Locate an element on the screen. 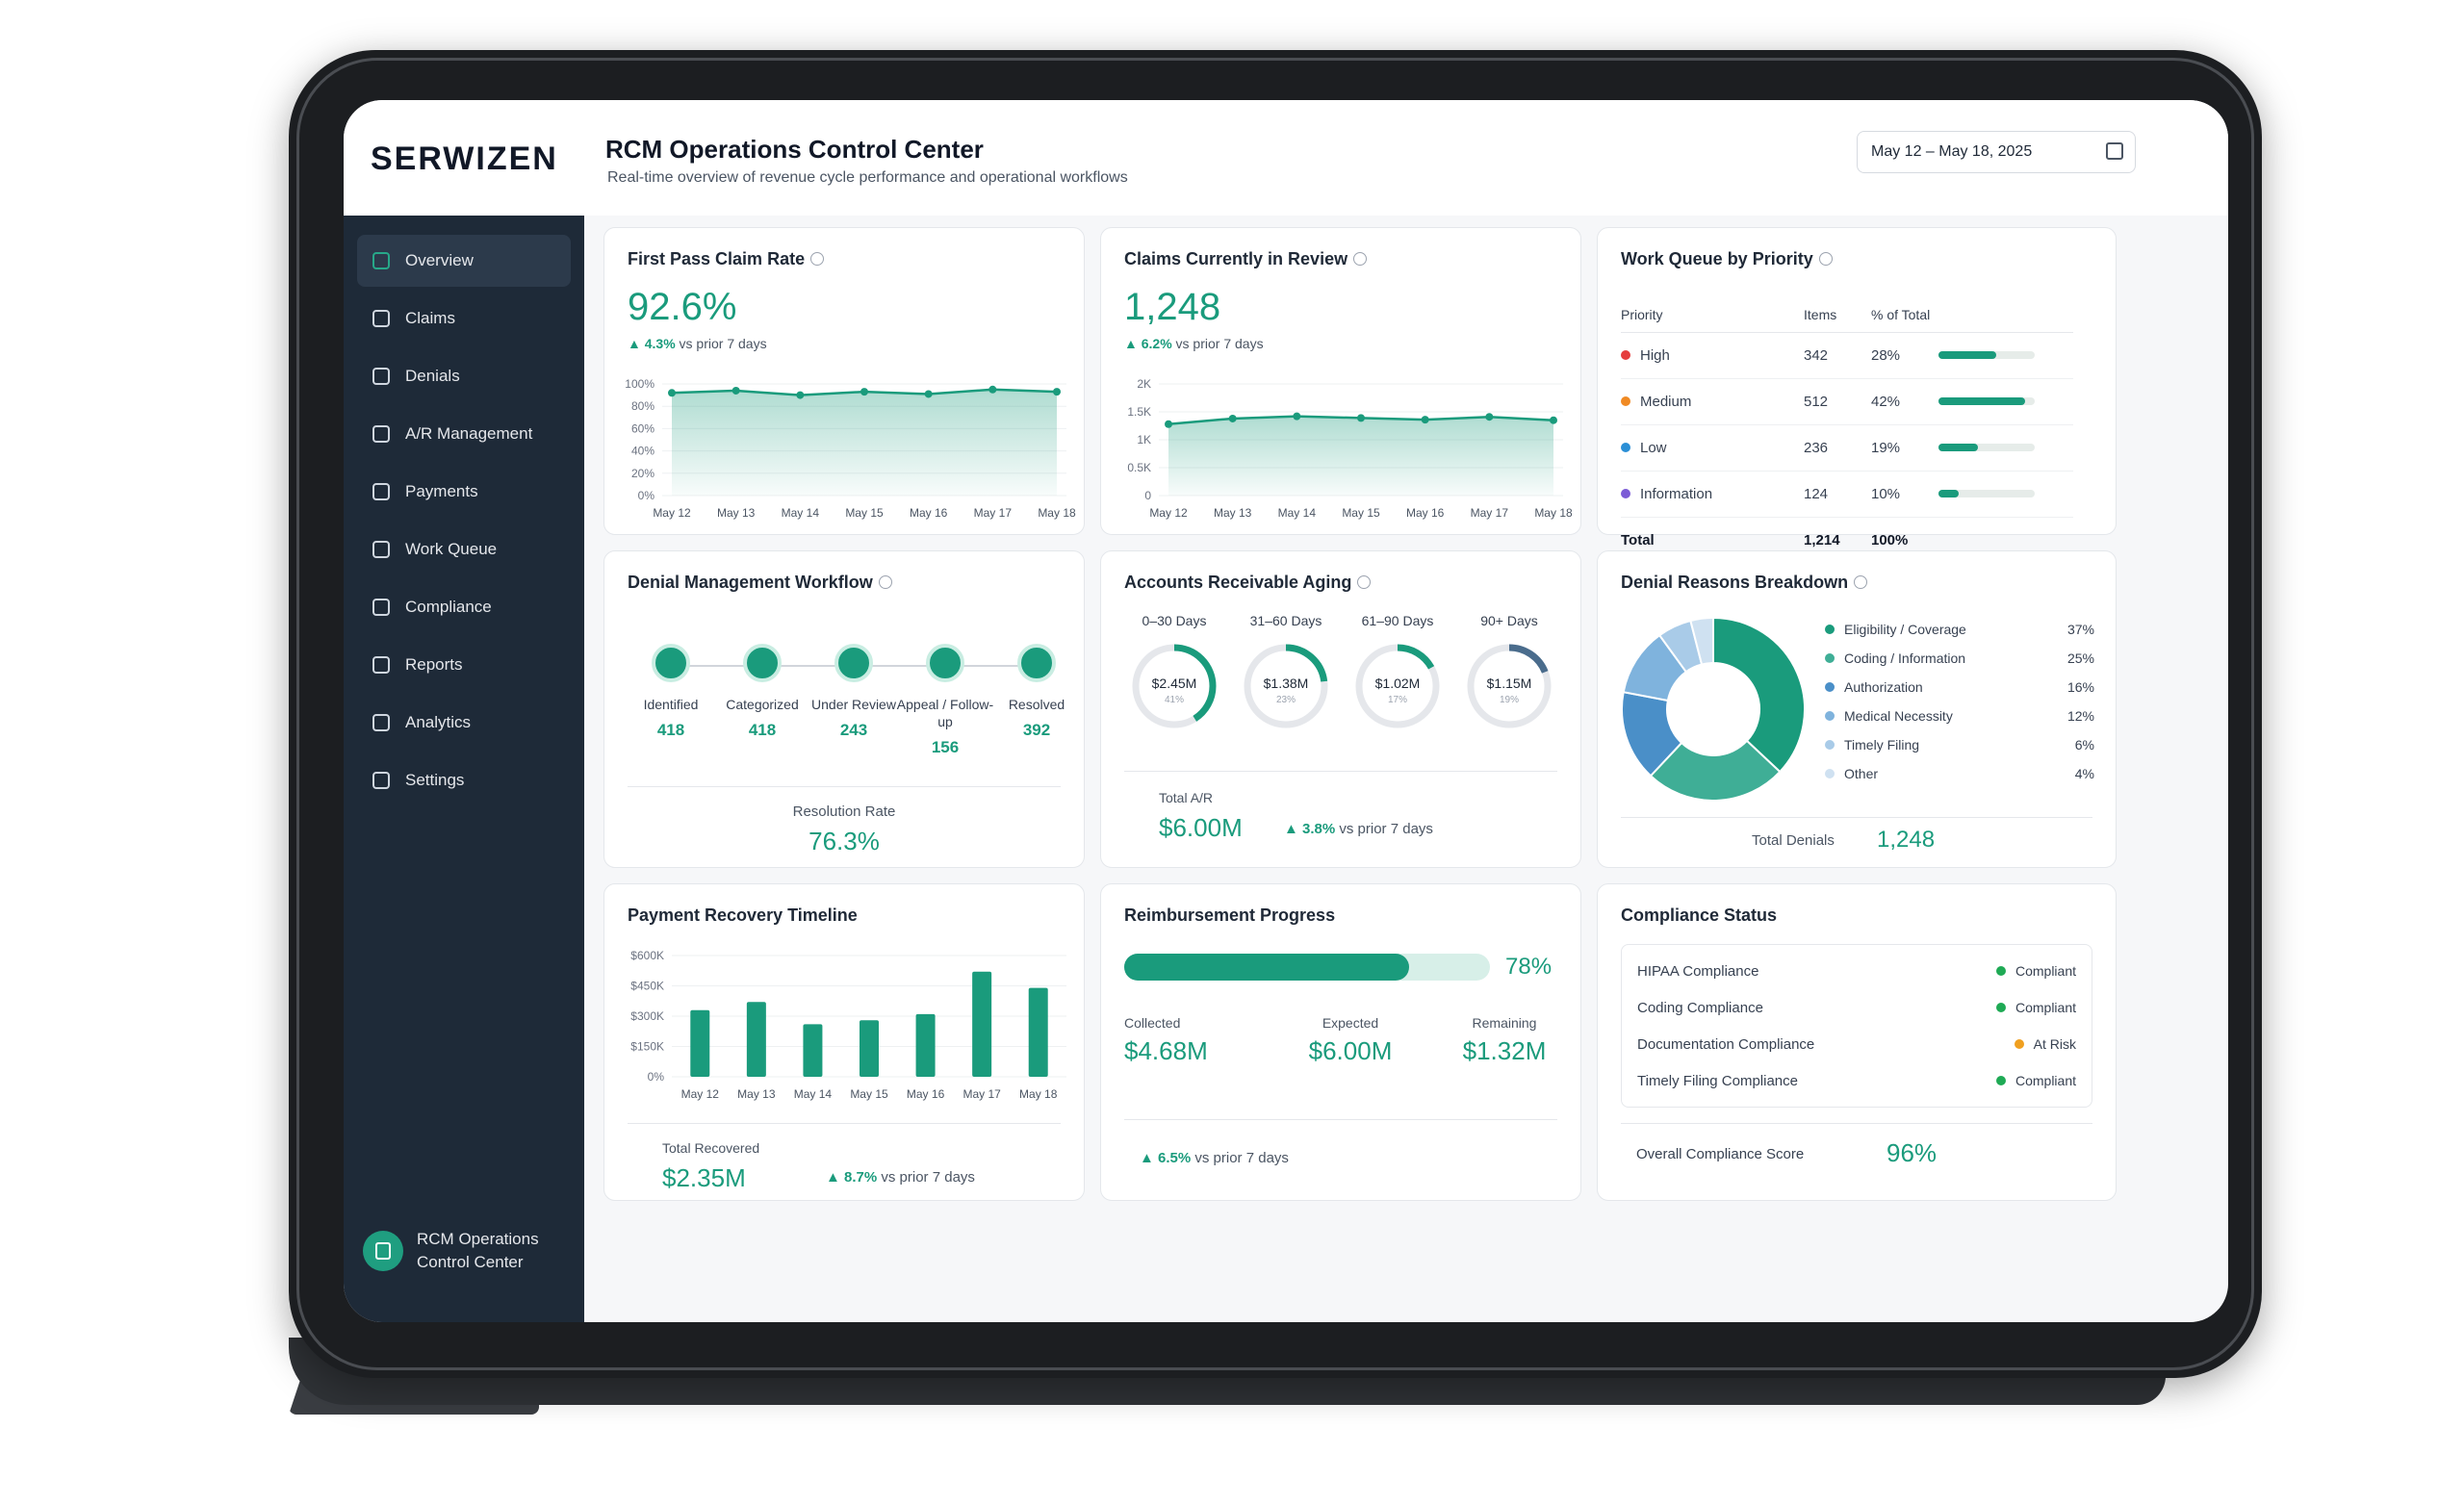 This screenshot has width=2464, height=1505. ar-bucket: 31–60 Days $1.38M 23% is located at coordinates (1286, 676).